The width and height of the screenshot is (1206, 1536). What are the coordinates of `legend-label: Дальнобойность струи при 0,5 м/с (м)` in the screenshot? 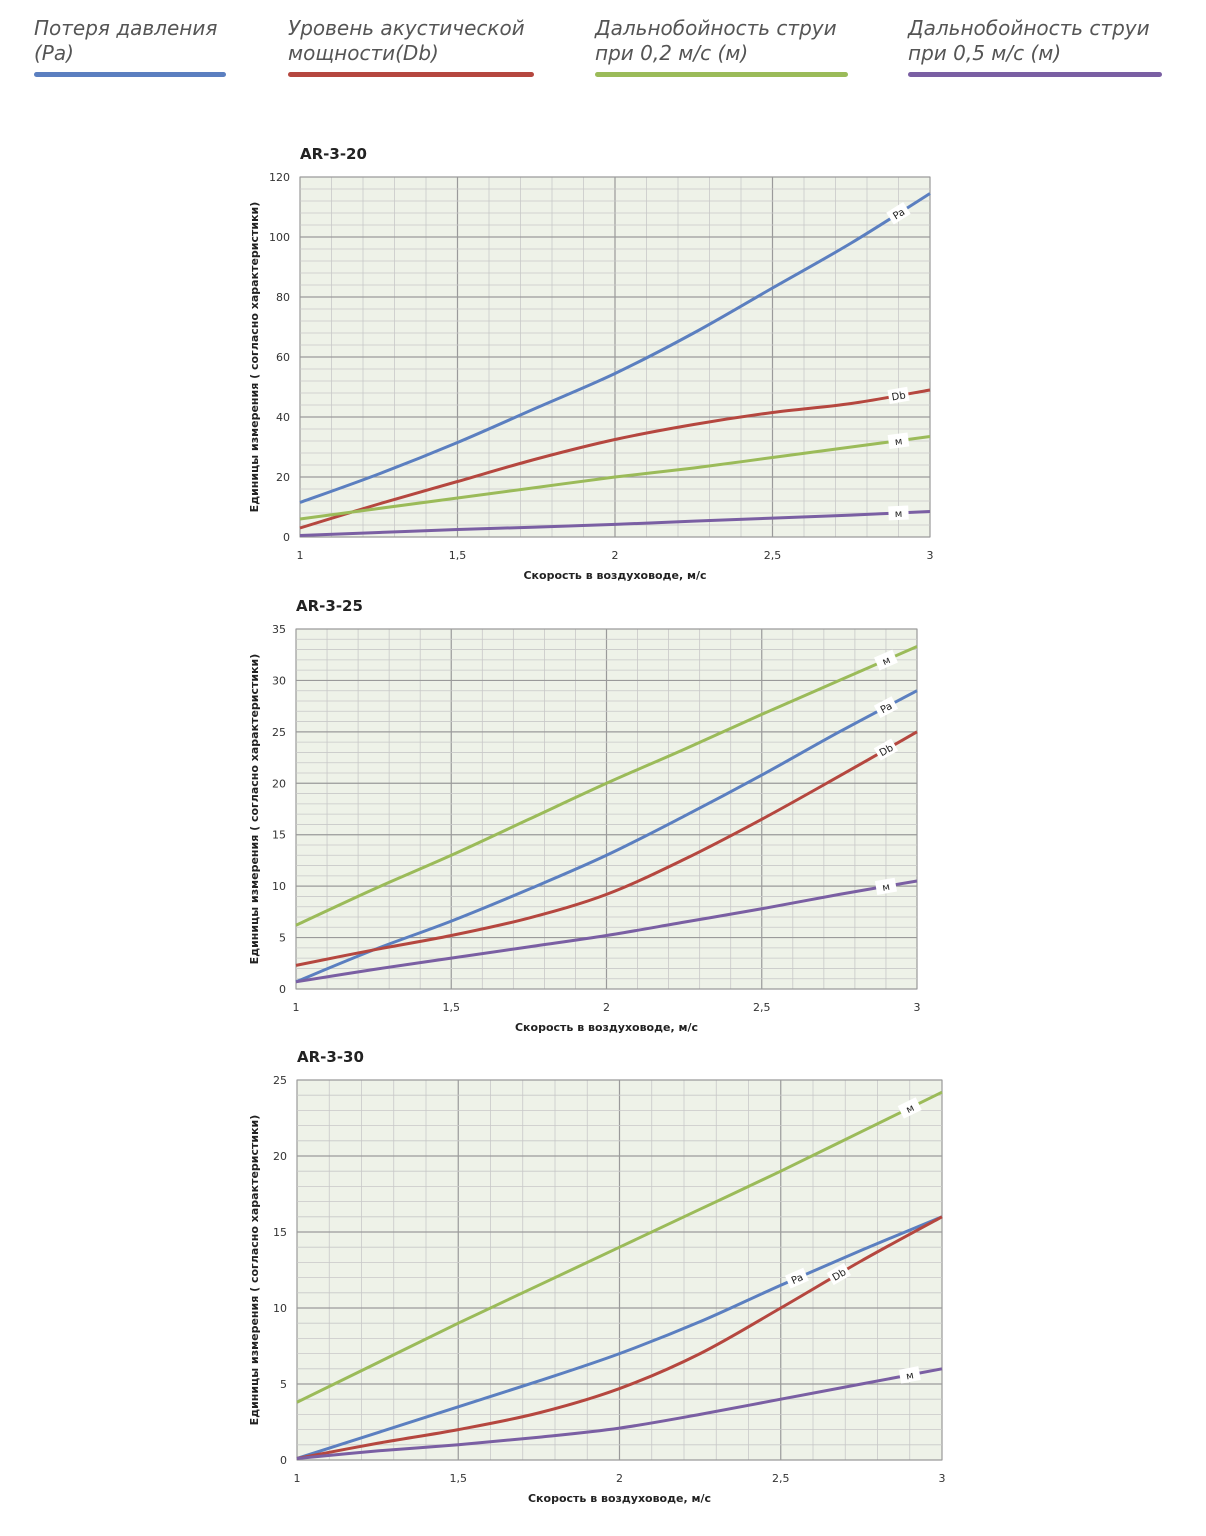 It's located at (1029, 40).